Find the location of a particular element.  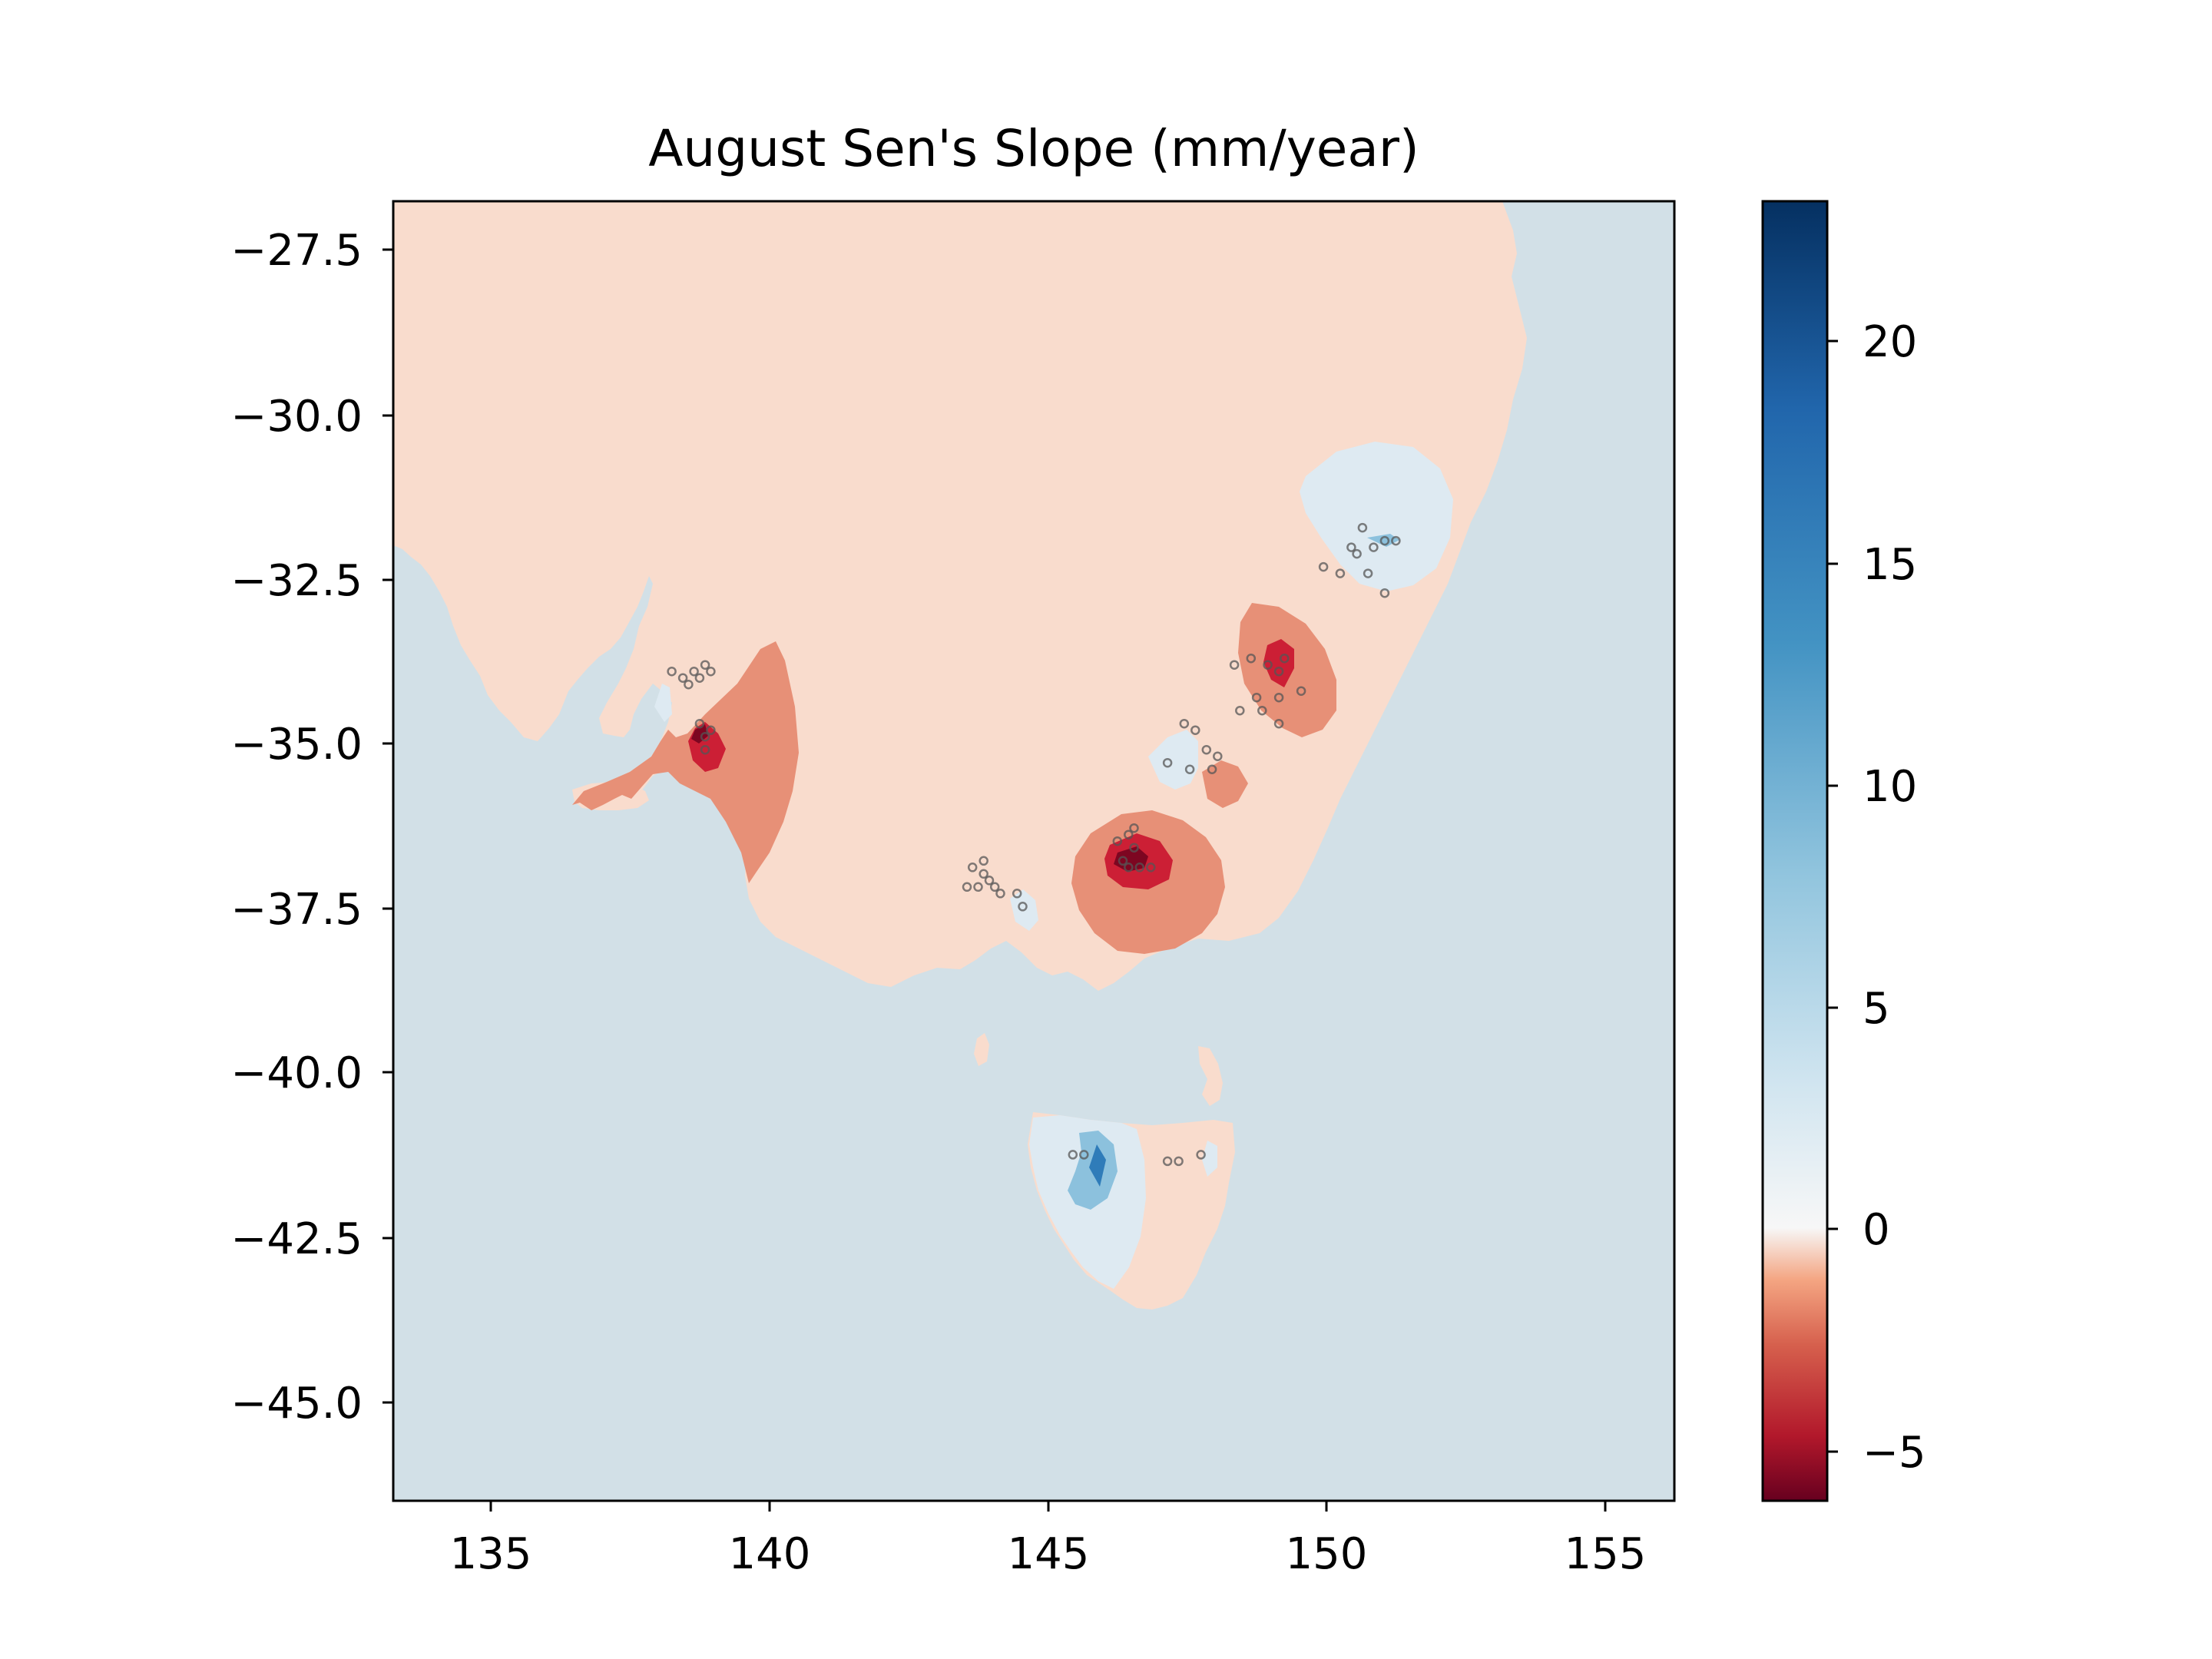

y-tick-label: −40.0 is located at coordinates (296, 1073).